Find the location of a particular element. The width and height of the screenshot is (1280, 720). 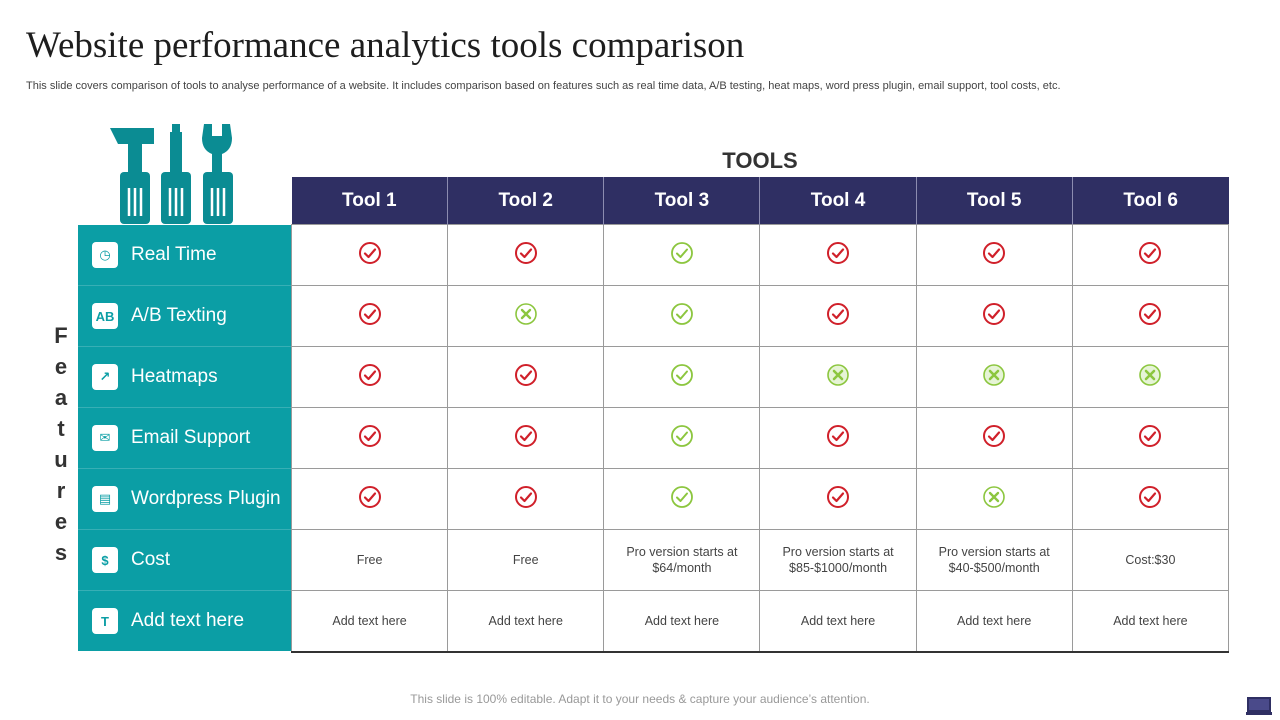

tool-header-4: Tool 4 is located at coordinates (838, 201).